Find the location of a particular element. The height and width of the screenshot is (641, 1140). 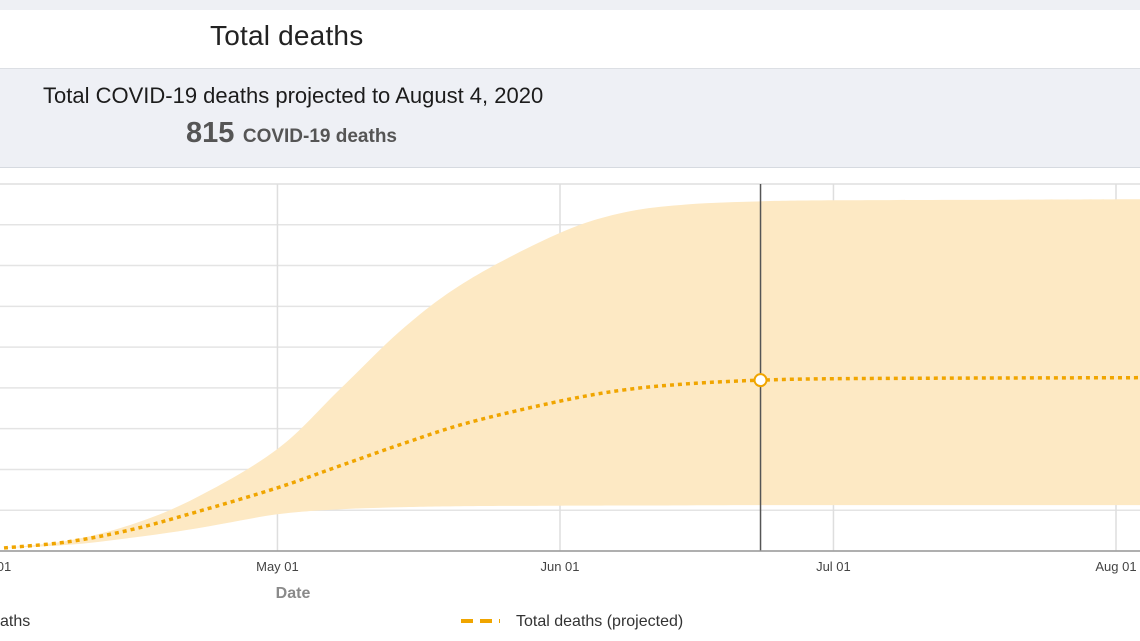

panel-header: Total deaths is located at coordinates (570, 39).